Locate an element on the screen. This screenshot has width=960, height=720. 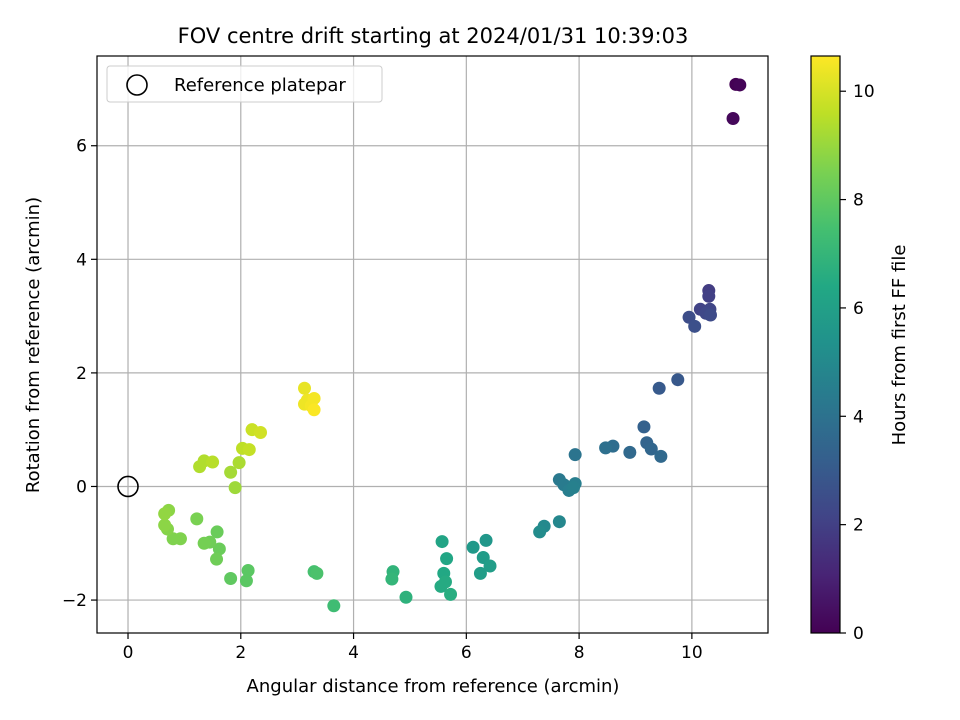
colorbar-label: Hours from first FF file is located at coordinates (899, 345).